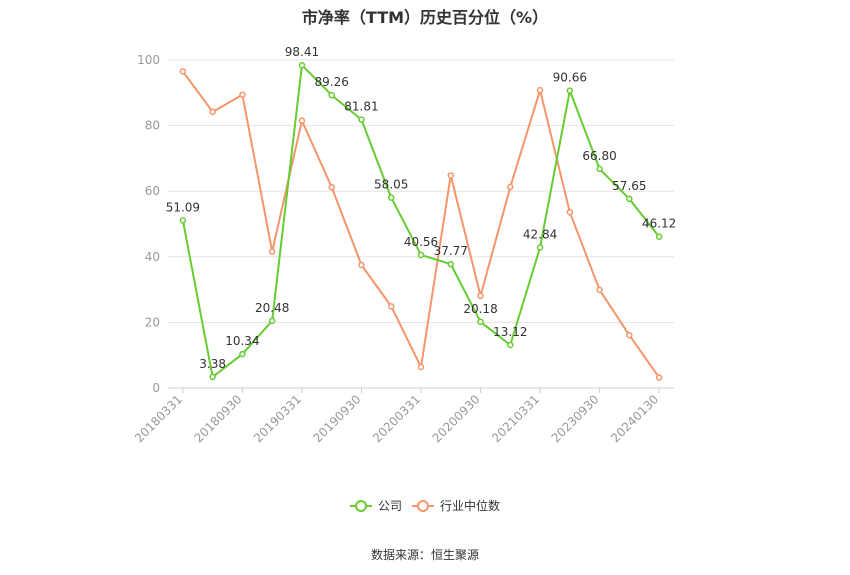 Image resolution: width=850 pixels, height=575 pixels. Describe the element at coordinates (390, 506) in the screenshot. I see `company-legend-label: 公司` at that location.